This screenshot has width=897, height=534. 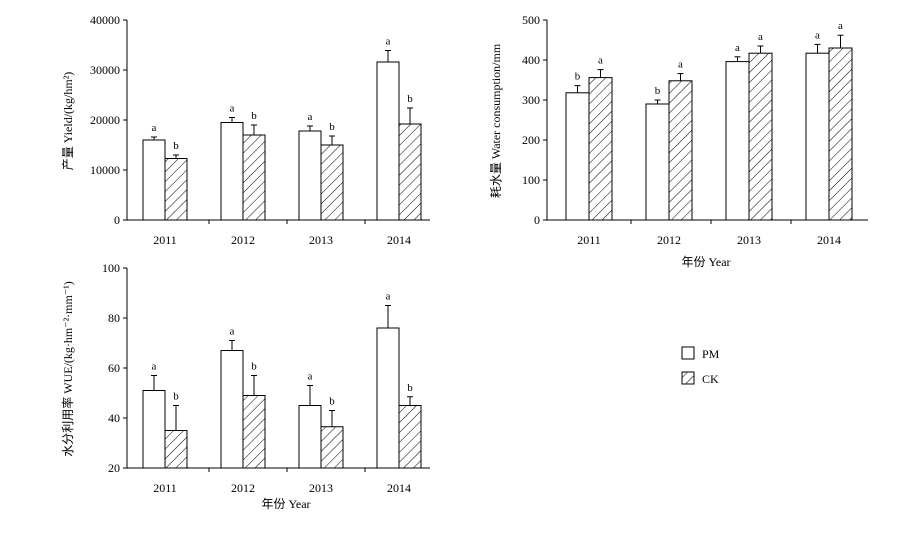 I want to click on yield-bar-ck-2014, so click(x=410, y=172).